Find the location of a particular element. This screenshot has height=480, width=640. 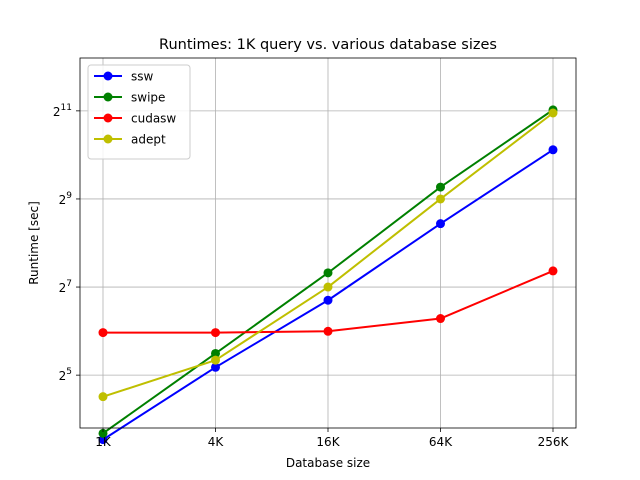

legend-item-cudasw: cudasw is located at coordinates (135, 119).